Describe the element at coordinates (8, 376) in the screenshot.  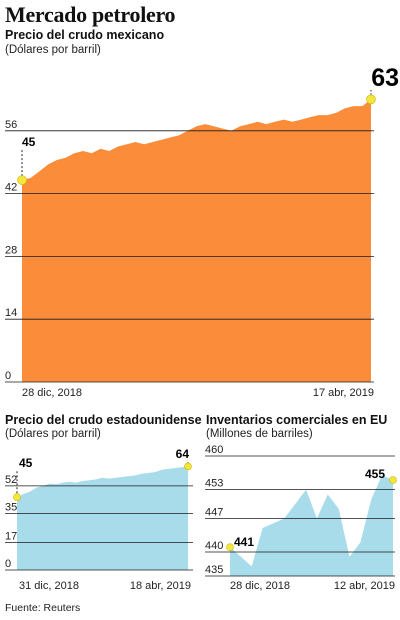
I see `main-y-tick-label: 0` at that location.